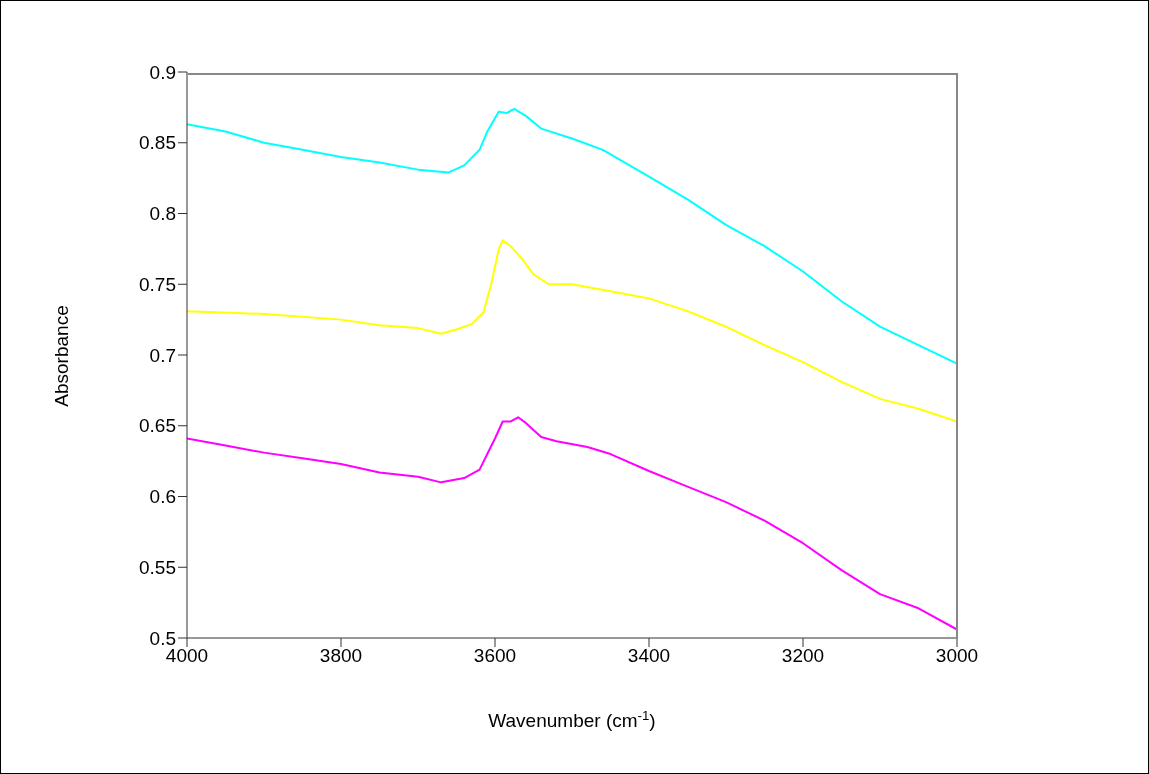  Describe the element at coordinates (572, 719) in the screenshot. I see `x-axis-title: Wavenumber (cm$^{-1}$)` at that location.